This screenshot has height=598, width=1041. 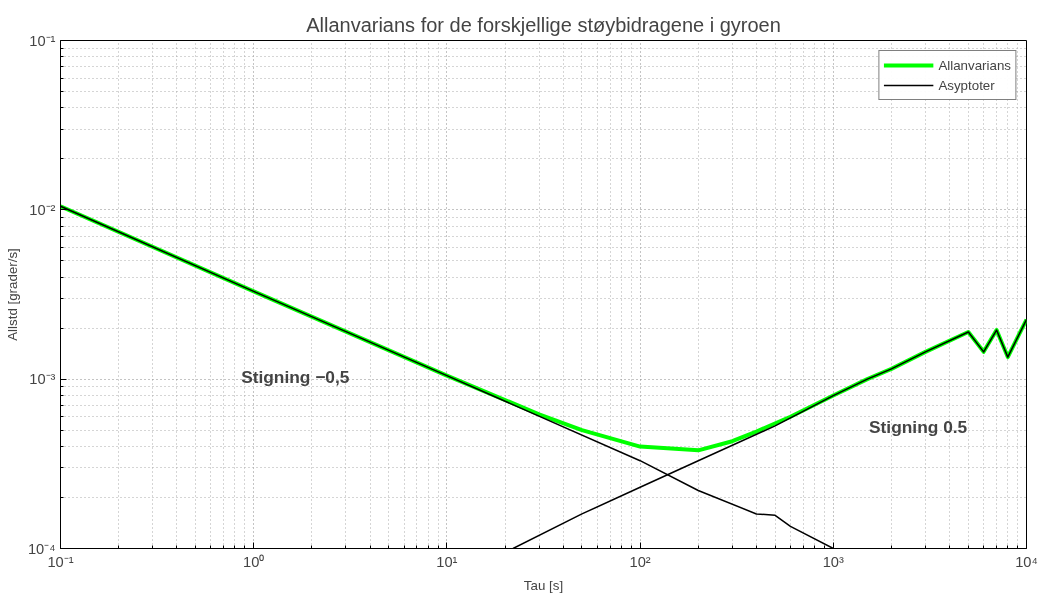 I want to click on x-tick-label: 10², so click(x=640, y=561).